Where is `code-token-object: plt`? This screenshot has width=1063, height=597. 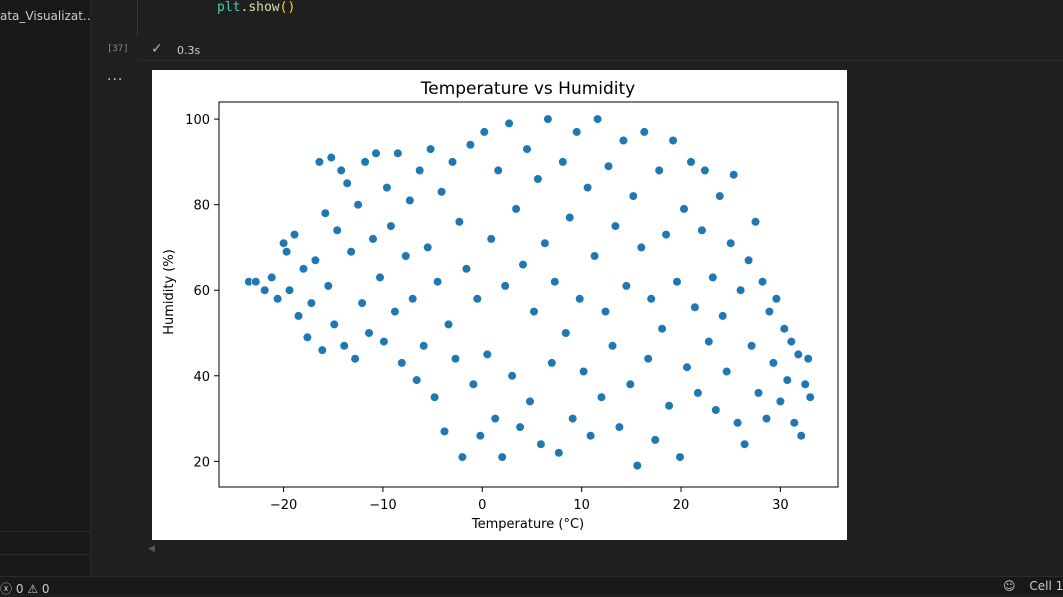 code-token-object: plt is located at coordinates (229, 7).